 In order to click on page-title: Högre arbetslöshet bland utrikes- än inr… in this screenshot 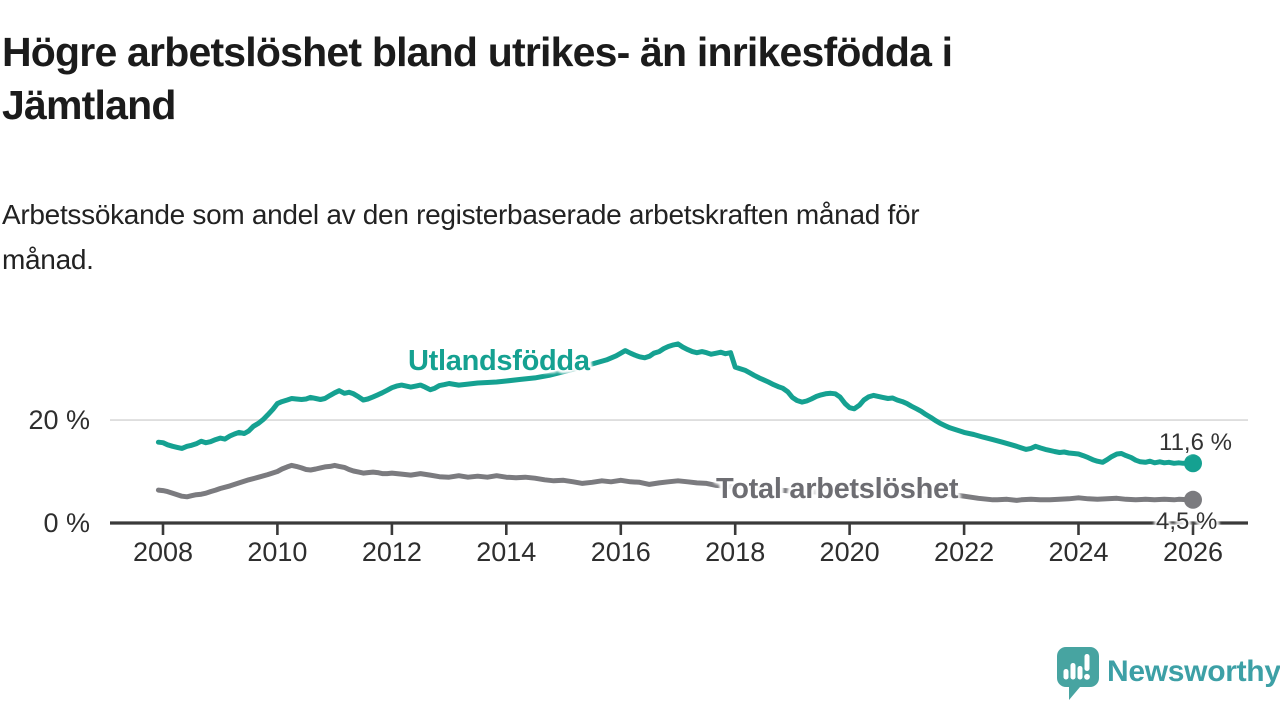, I will do `click(612, 79)`.